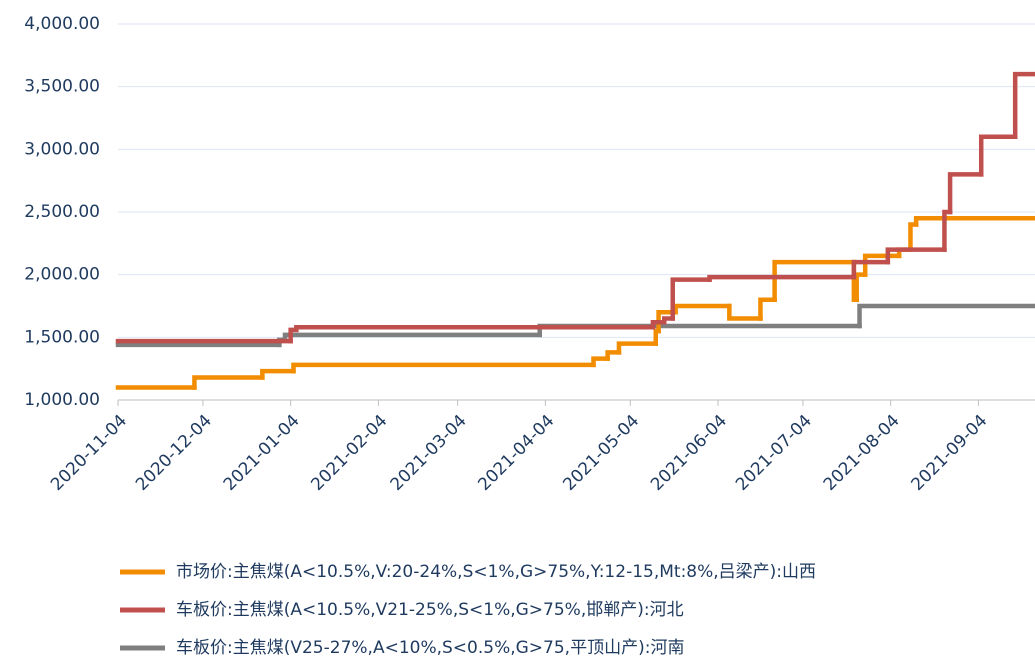  Describe the element at coordinates (349, 453) in the screenshot. I see `x-tick-label: 2021-02-04` at that location.